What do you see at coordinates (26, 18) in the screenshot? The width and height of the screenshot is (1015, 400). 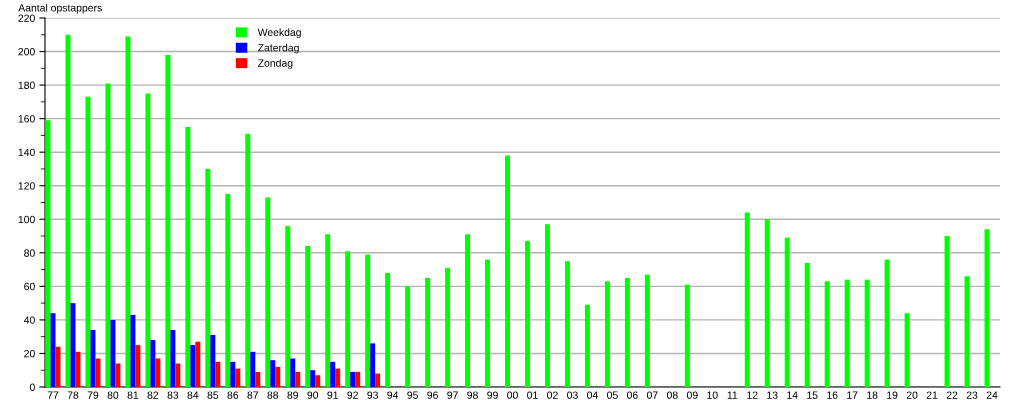 I see `y-tick-label: 220` at bounding box center [26, 18].